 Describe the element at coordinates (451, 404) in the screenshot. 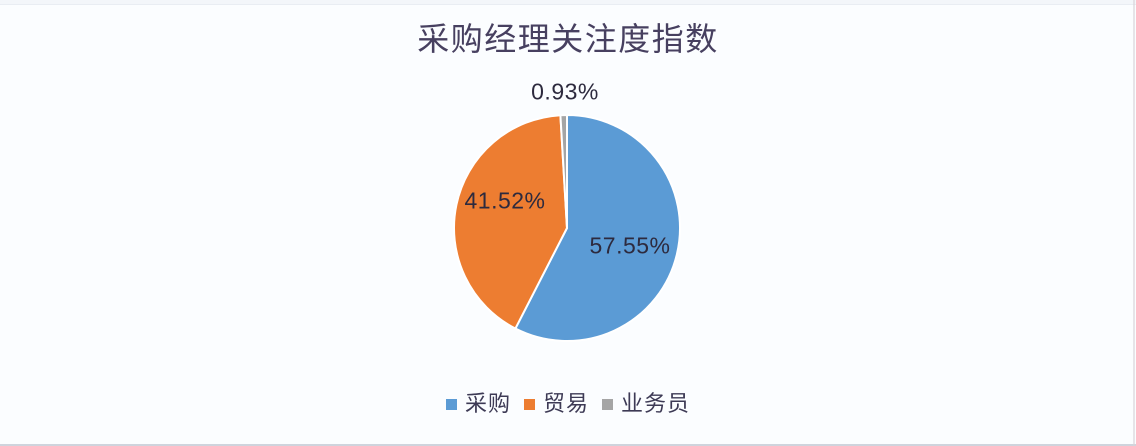

I see `legend-swatch-blue-icon` at that location.